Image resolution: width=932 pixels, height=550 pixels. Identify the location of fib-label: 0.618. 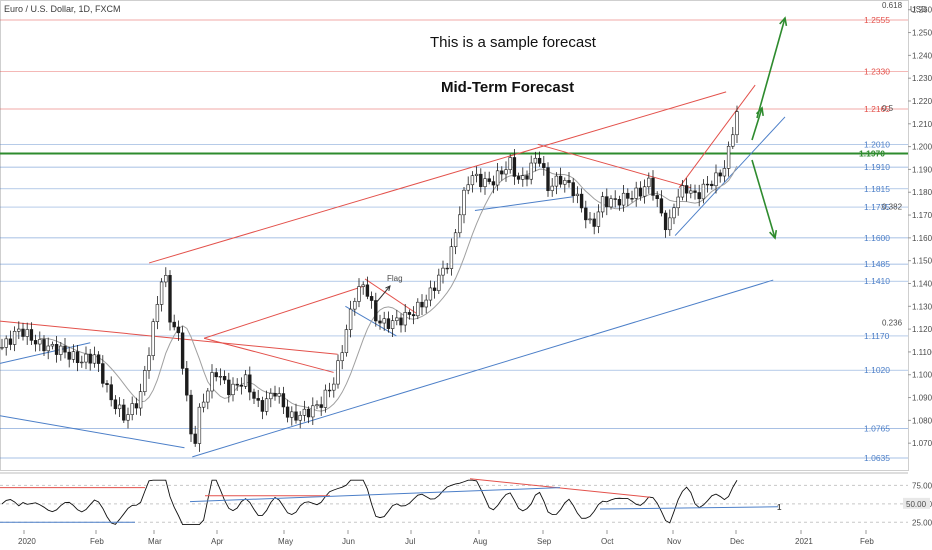
(892, 5).